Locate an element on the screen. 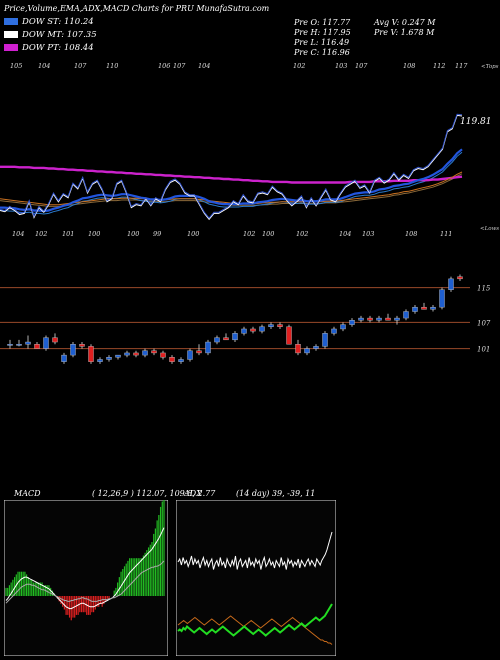 The image size is (500, 660). di-minus-line is located at coordinates (255, 630).